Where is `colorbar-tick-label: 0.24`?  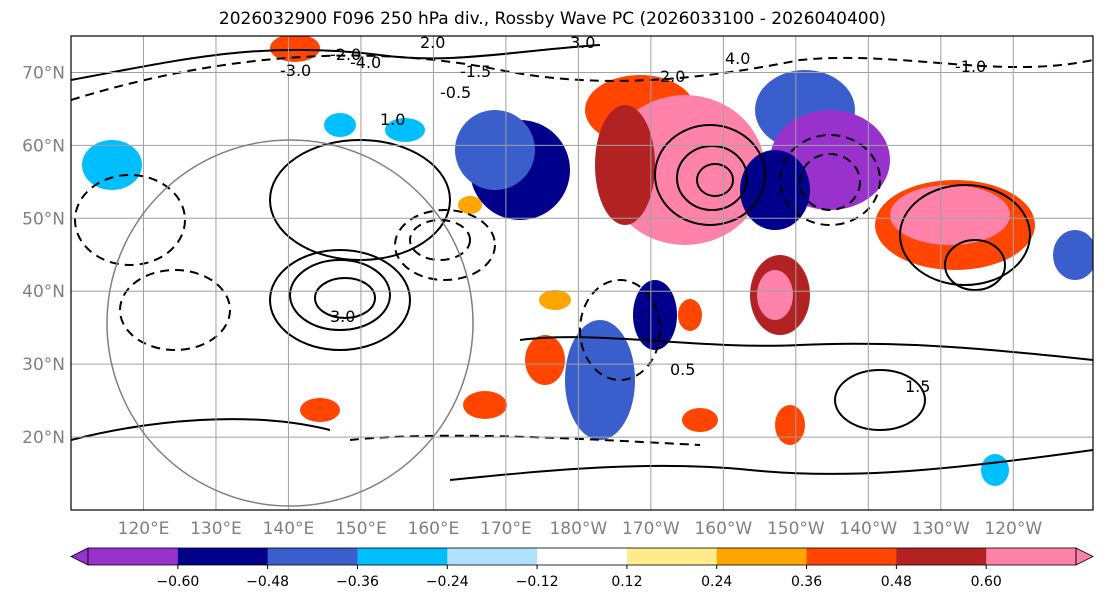
colorbar-tick-label: 0.24 is located at coordinates (716, 582).